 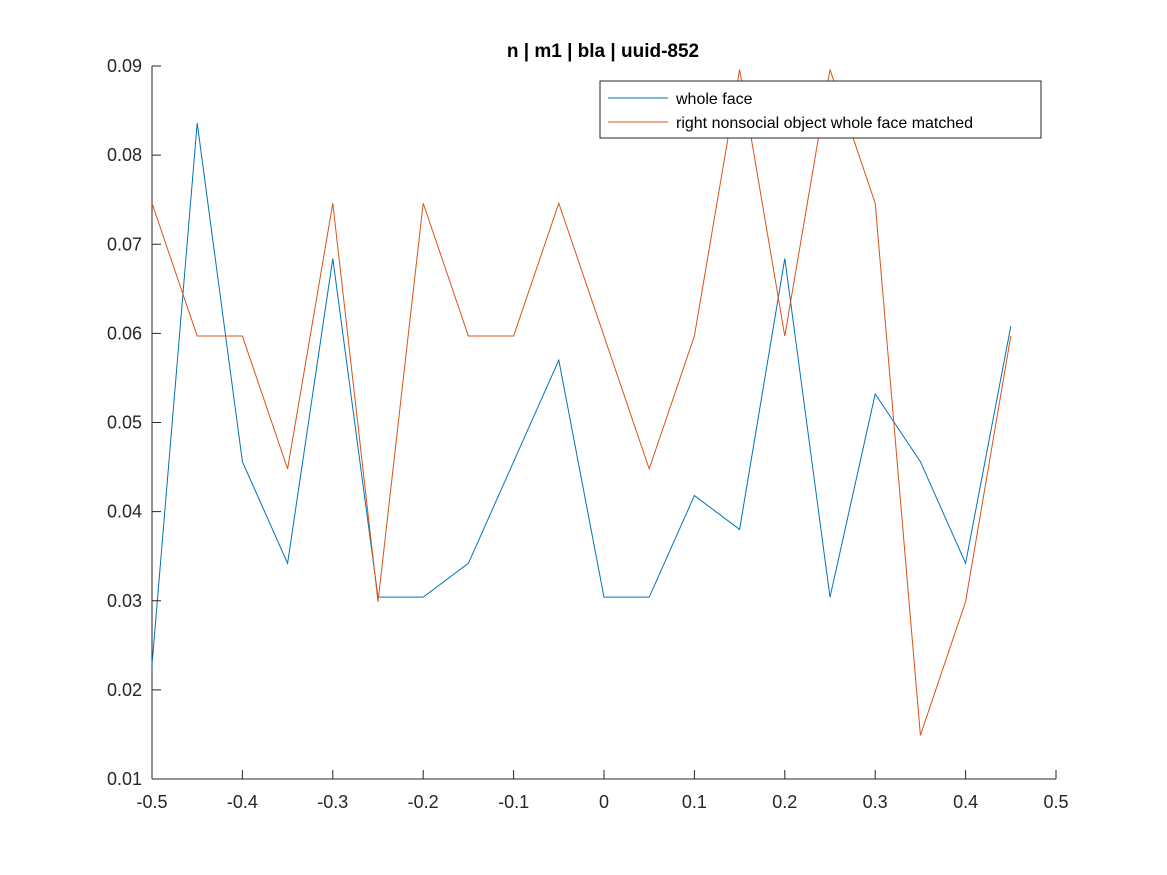 What do you see at coordinates (875, 802) in the screenshot?
I see `x-tick-label: 0.3` at bounding box center [875, 802].